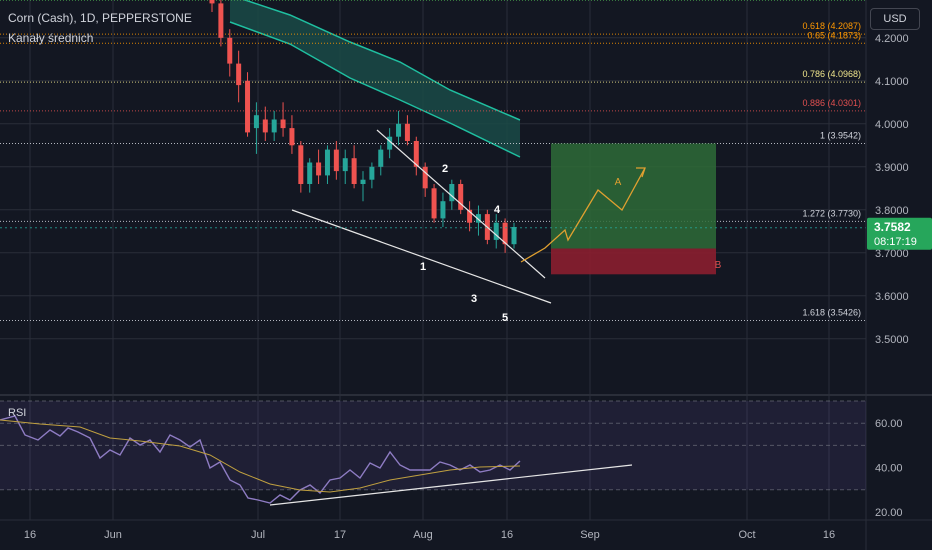 This screenshot has height=550, width=932. I want to click on price-tick-label: 4.2000, so click(892, 39).